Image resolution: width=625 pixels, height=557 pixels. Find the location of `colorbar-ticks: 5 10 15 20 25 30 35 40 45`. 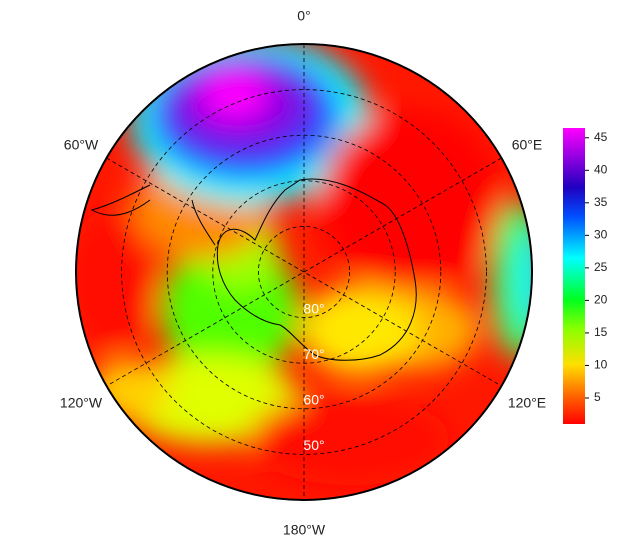

colorbar-ticks: 5 10 15 20 25 30 35 40 45 is located at coordinates (596, 267).